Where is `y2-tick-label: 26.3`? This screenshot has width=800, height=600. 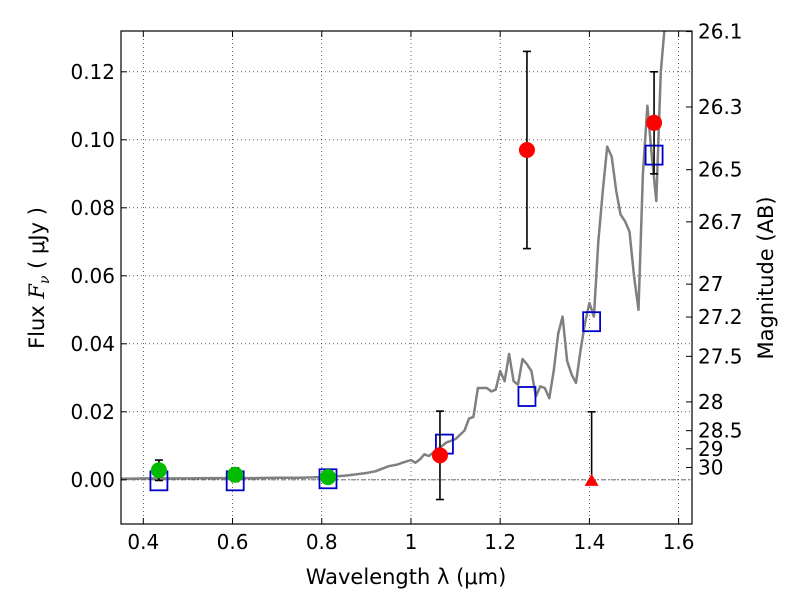
y2-tick-label: 26.3 is located at coordinates (720, 107).